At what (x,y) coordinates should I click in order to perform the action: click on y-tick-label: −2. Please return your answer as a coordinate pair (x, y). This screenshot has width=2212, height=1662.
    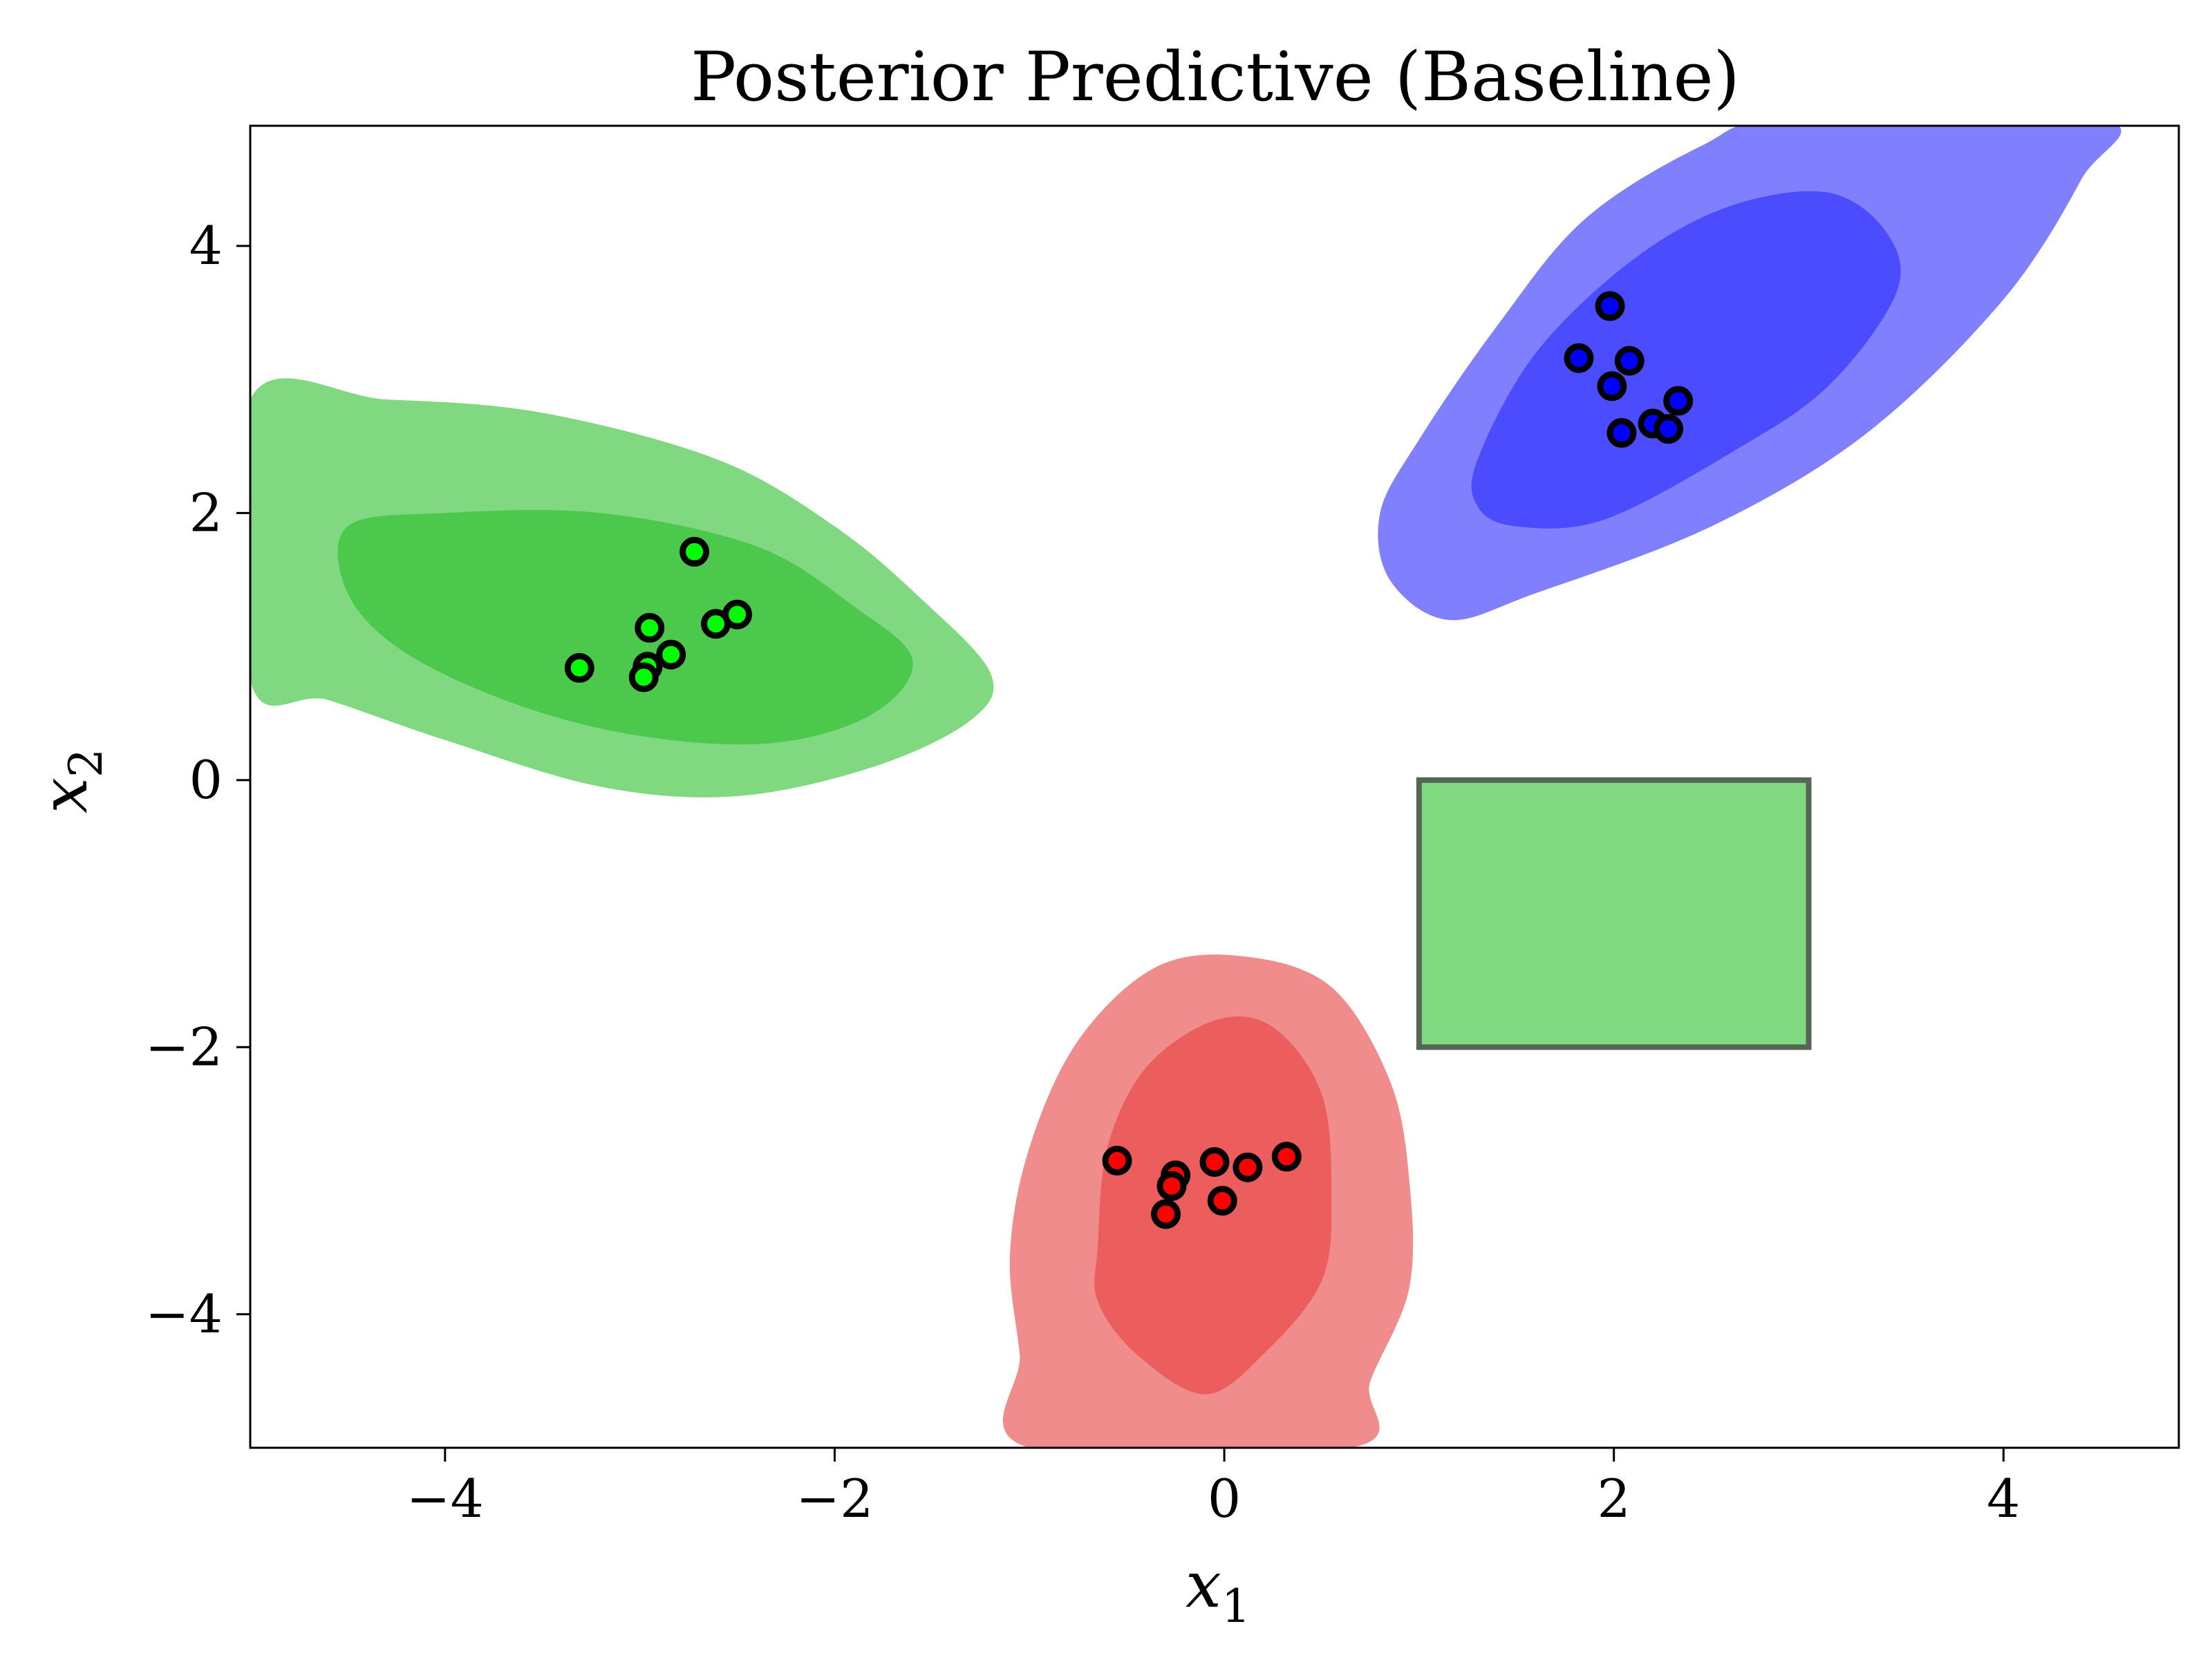
    Looking at the image, I should click on (184, 1046).